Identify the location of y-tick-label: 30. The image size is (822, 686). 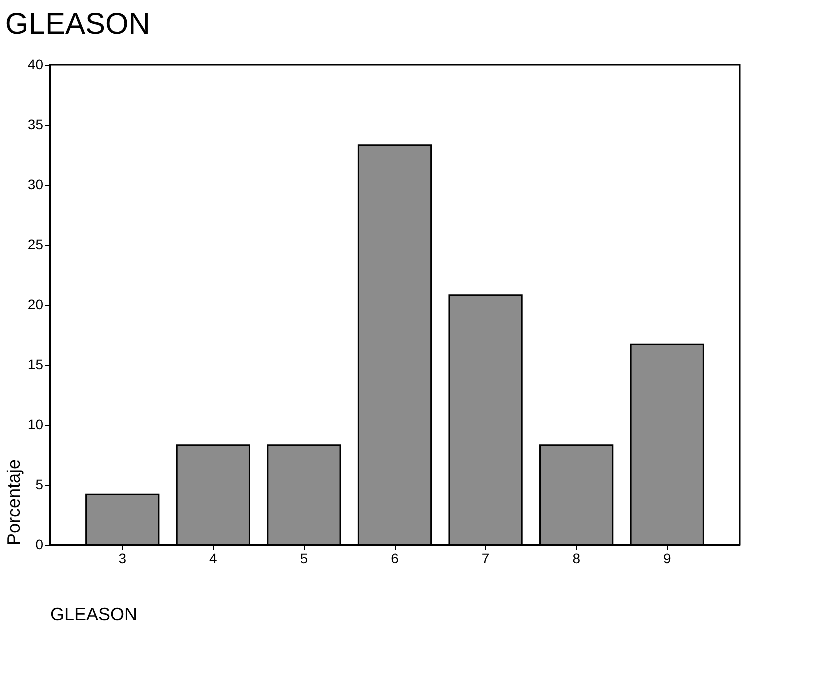
(36, 184).